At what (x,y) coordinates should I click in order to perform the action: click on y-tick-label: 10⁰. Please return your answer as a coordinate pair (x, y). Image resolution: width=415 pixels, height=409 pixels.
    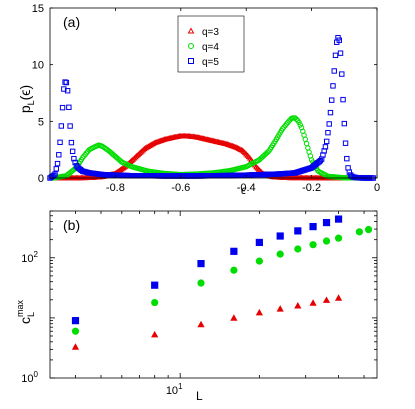
    Looking at the image, I should click on (29, 377).